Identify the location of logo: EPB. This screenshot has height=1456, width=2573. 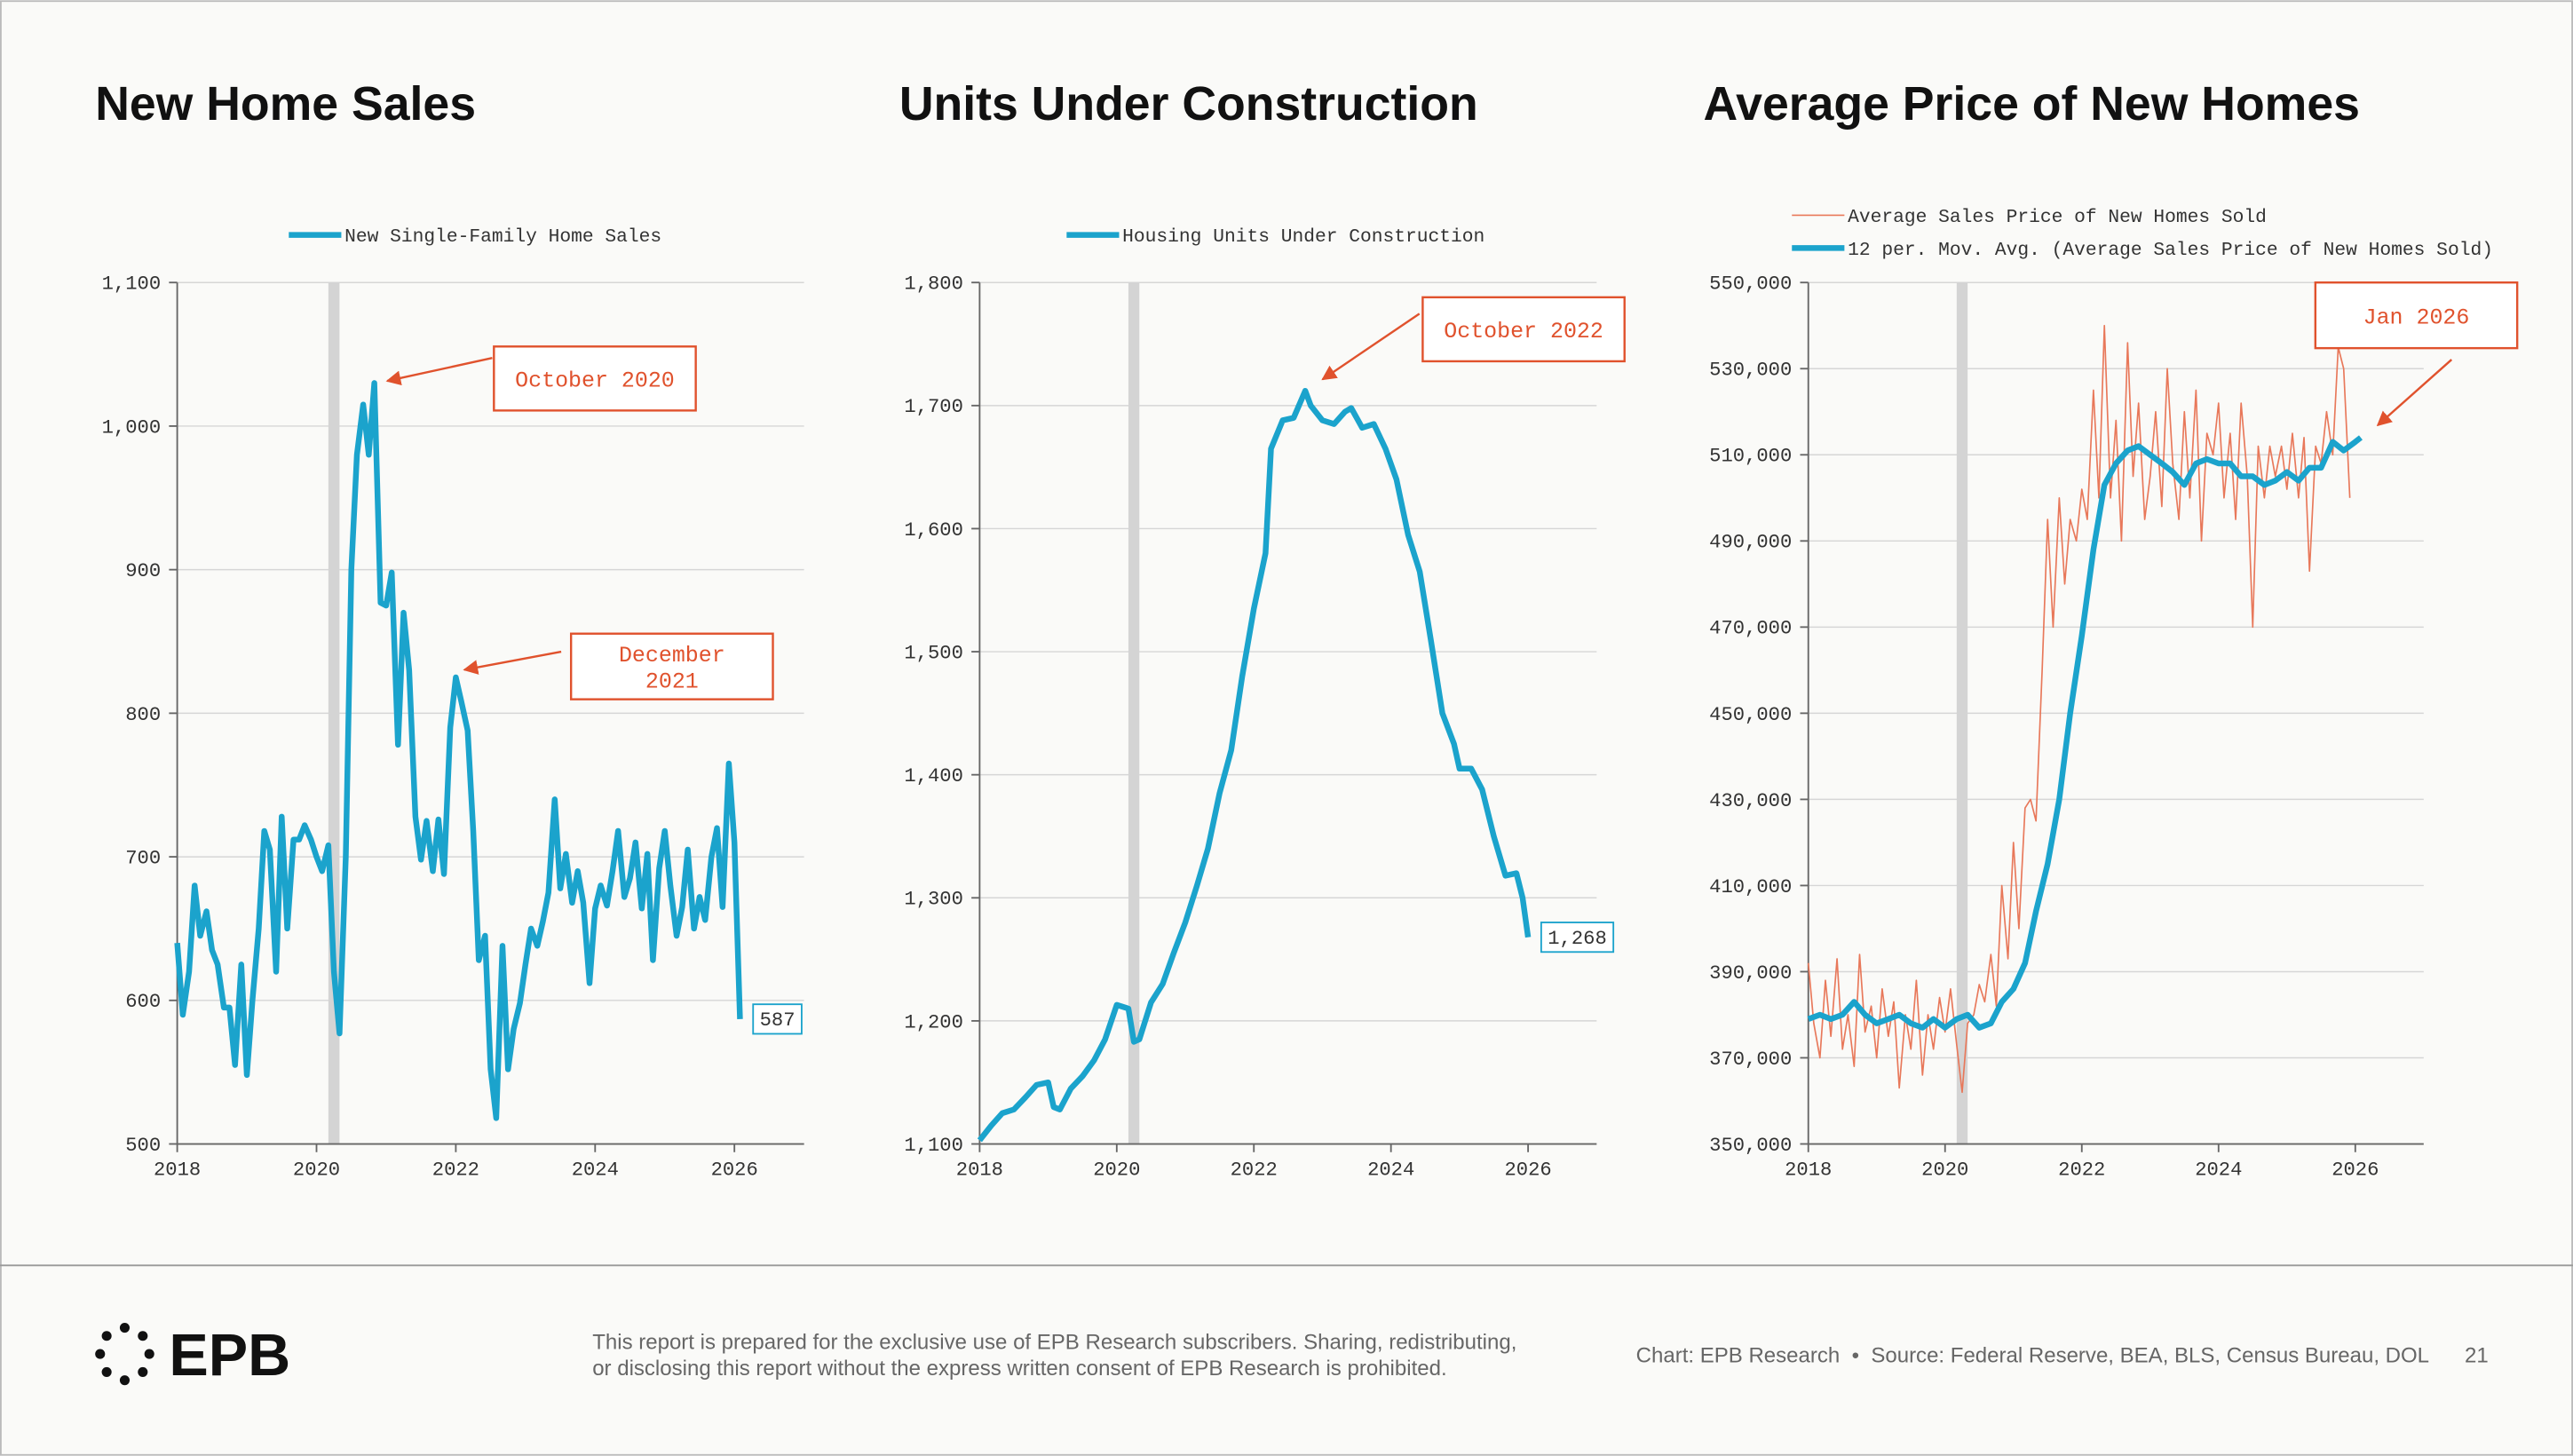
(230, 1356).